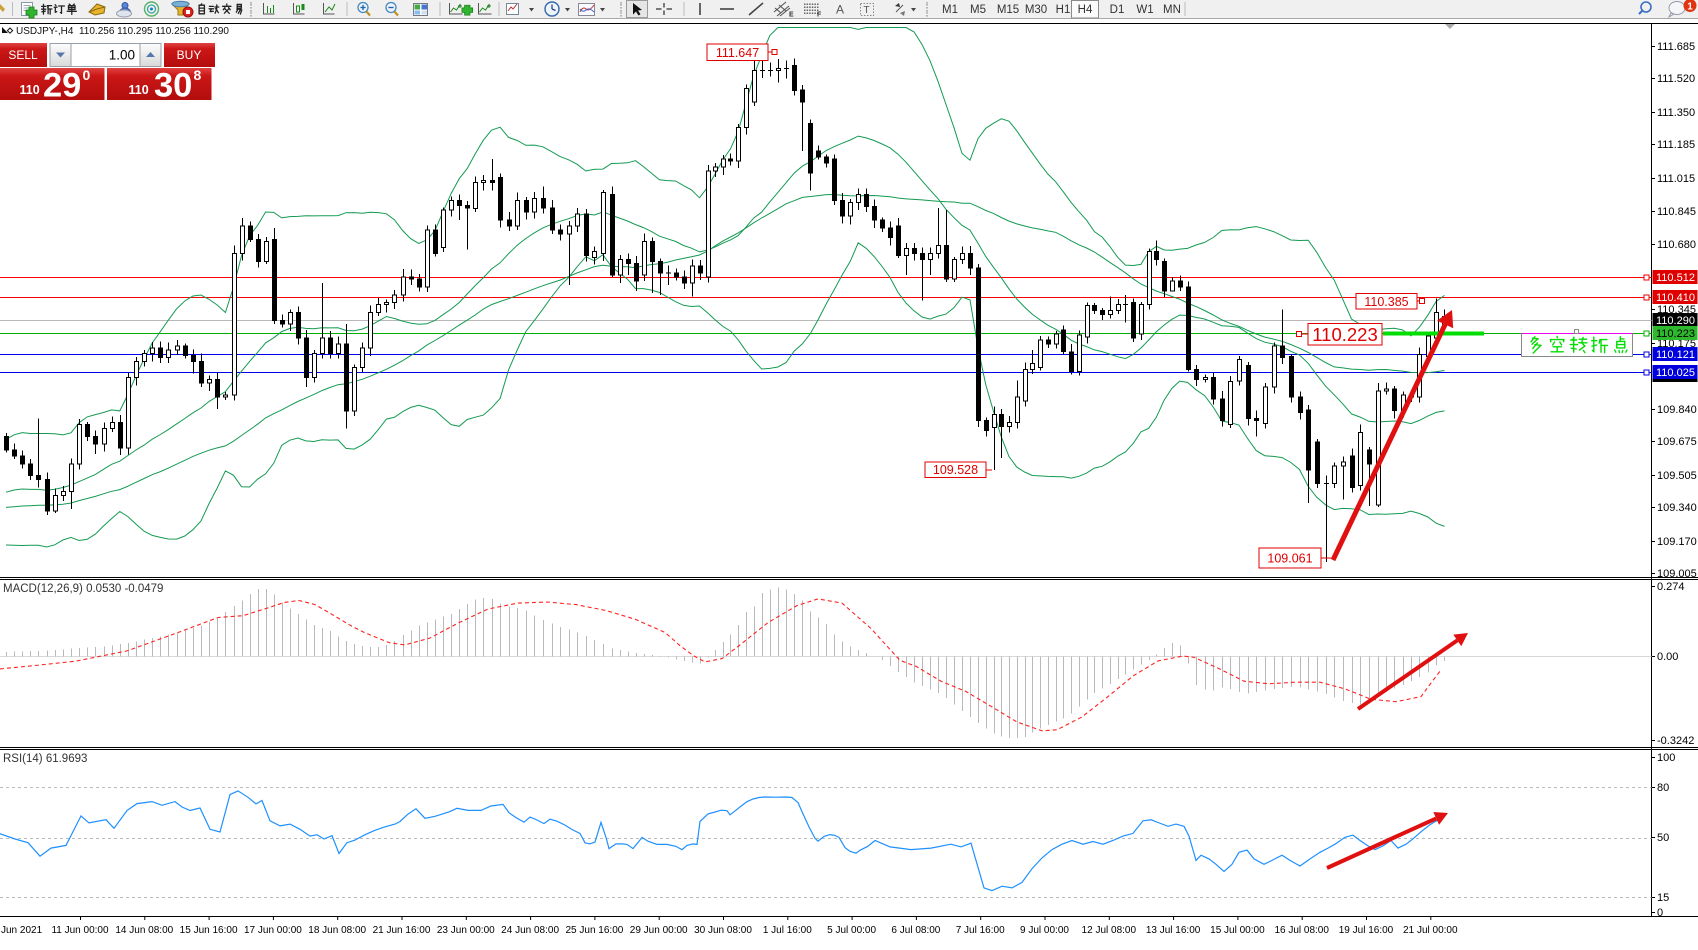 Image resolution: width=1698 pixels, height=950 pixels. Describe the element at coordinates (1675, 355) in the screenshot. I see `svg-text: 110.121` at that location.